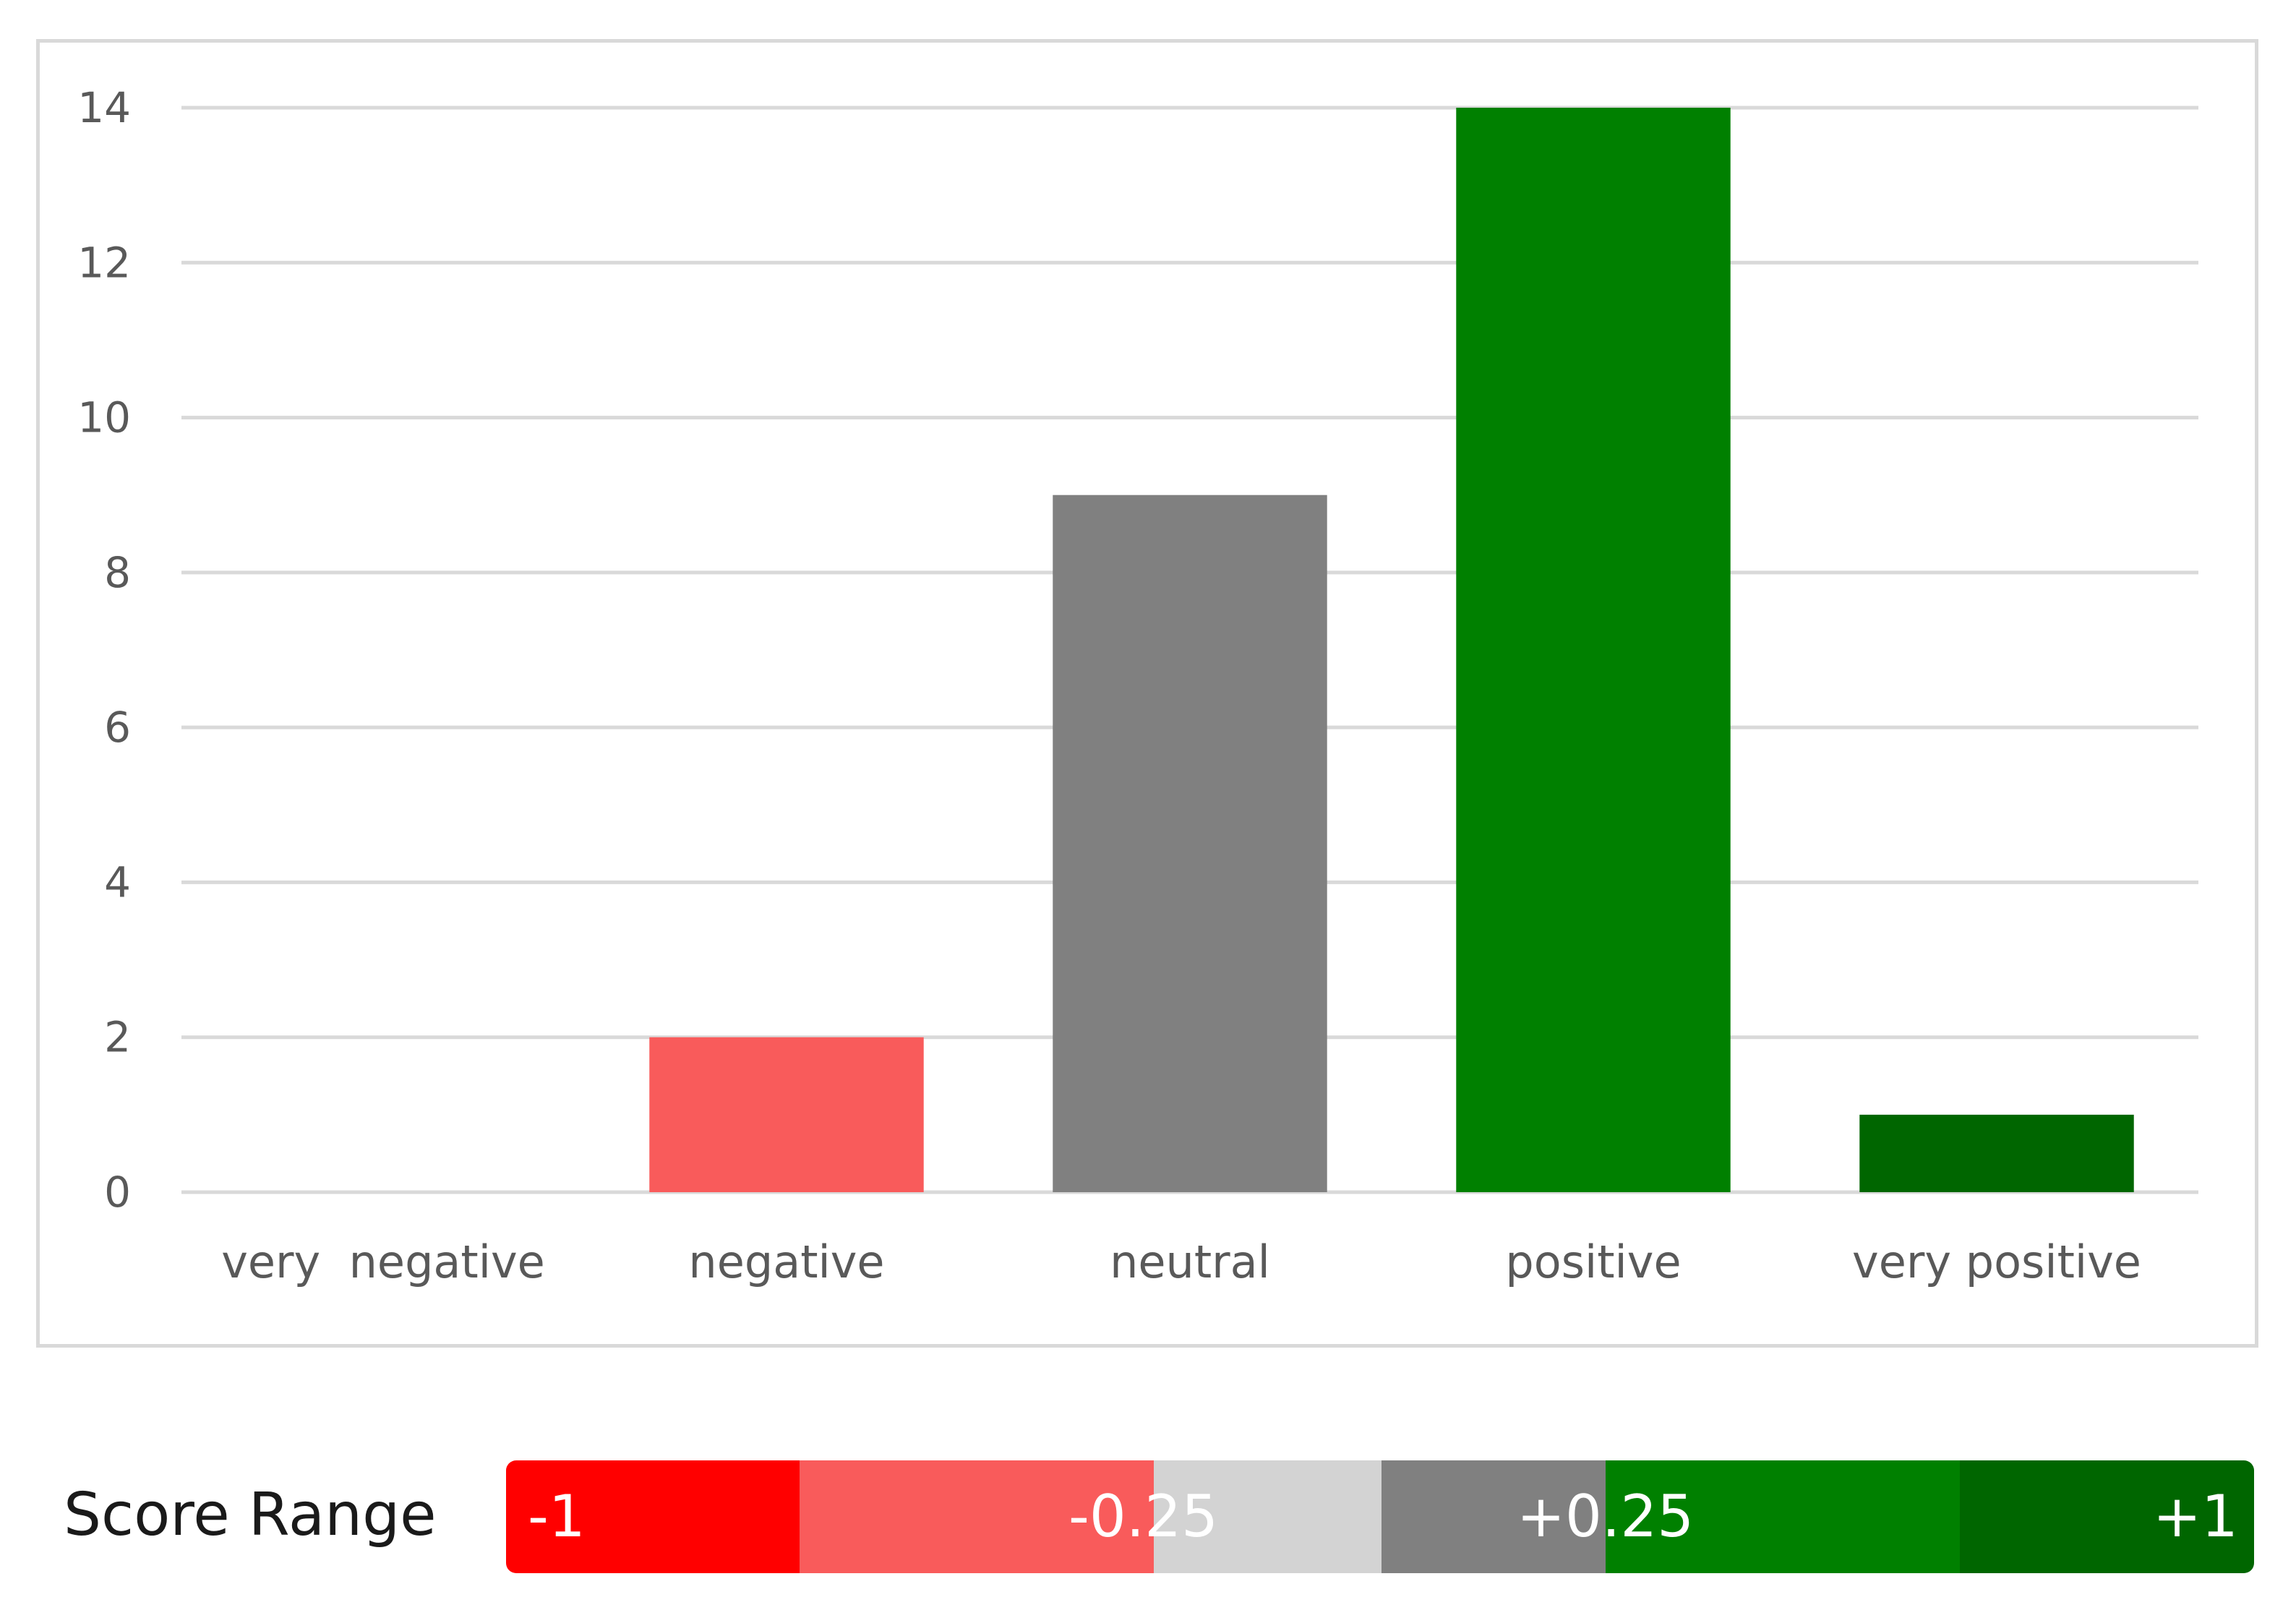 This screenshot has height=1618, width=2296. Describe the element at coordinates (1268, 1516) in the screenshot. I see `score-segment-light-neutral` at that location.